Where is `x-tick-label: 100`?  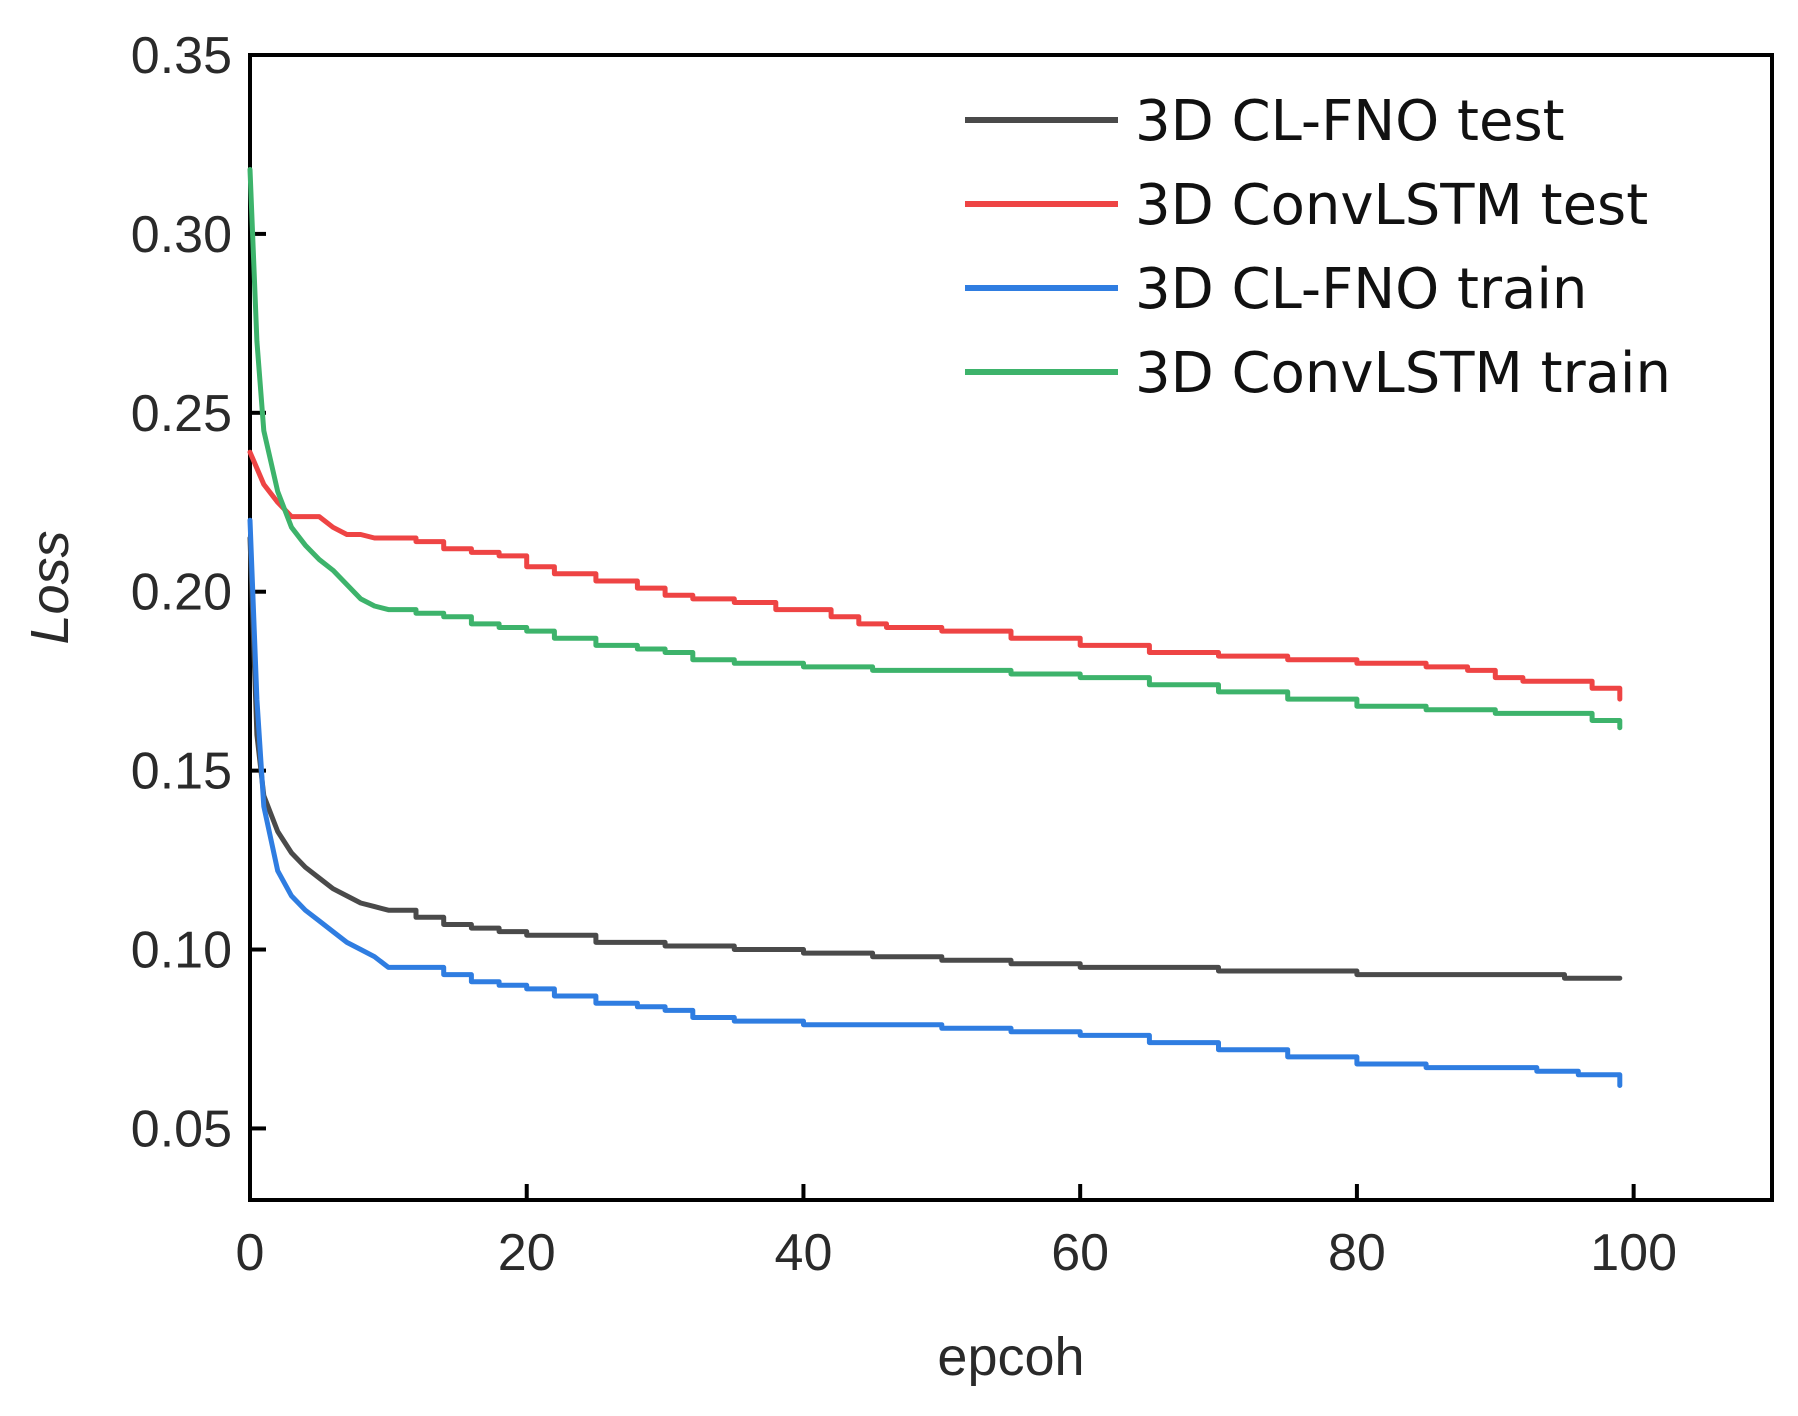
x-tick-label: 100 is located at coordinates (1633, 1253).